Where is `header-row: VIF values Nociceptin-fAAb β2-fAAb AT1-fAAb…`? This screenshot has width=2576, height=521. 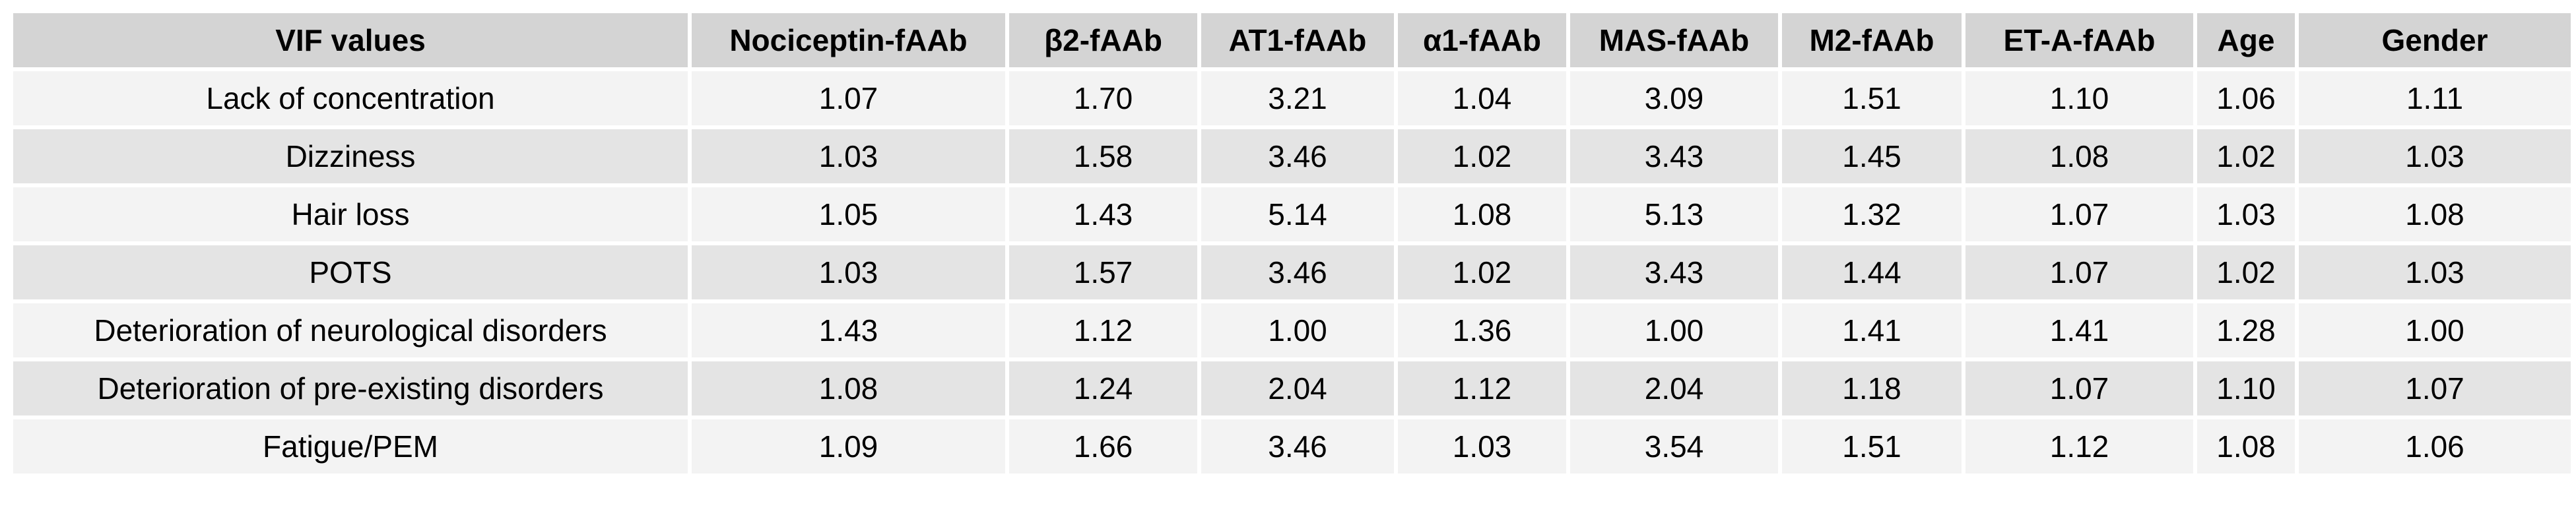 header-row: VIF values Nociceptin-fAAb β2-fAAb AT1-fAAb… is located at coordinates (1292, 40).